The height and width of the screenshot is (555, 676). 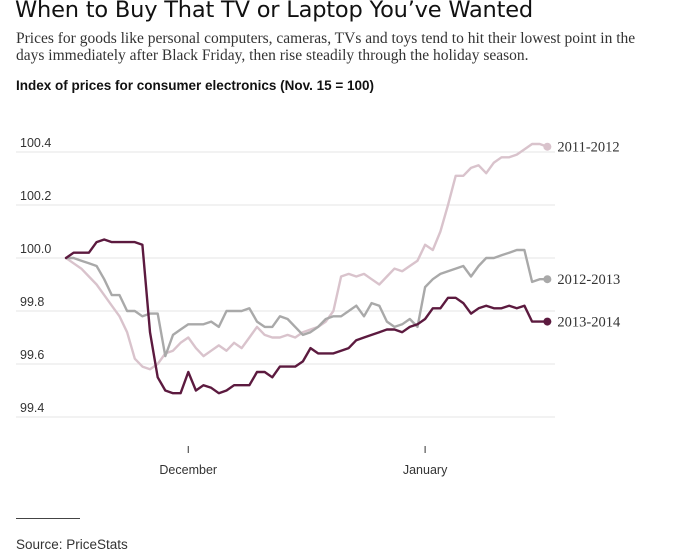 I want to click on source-note: Source: PriceStats, so click(x=72, y=544).